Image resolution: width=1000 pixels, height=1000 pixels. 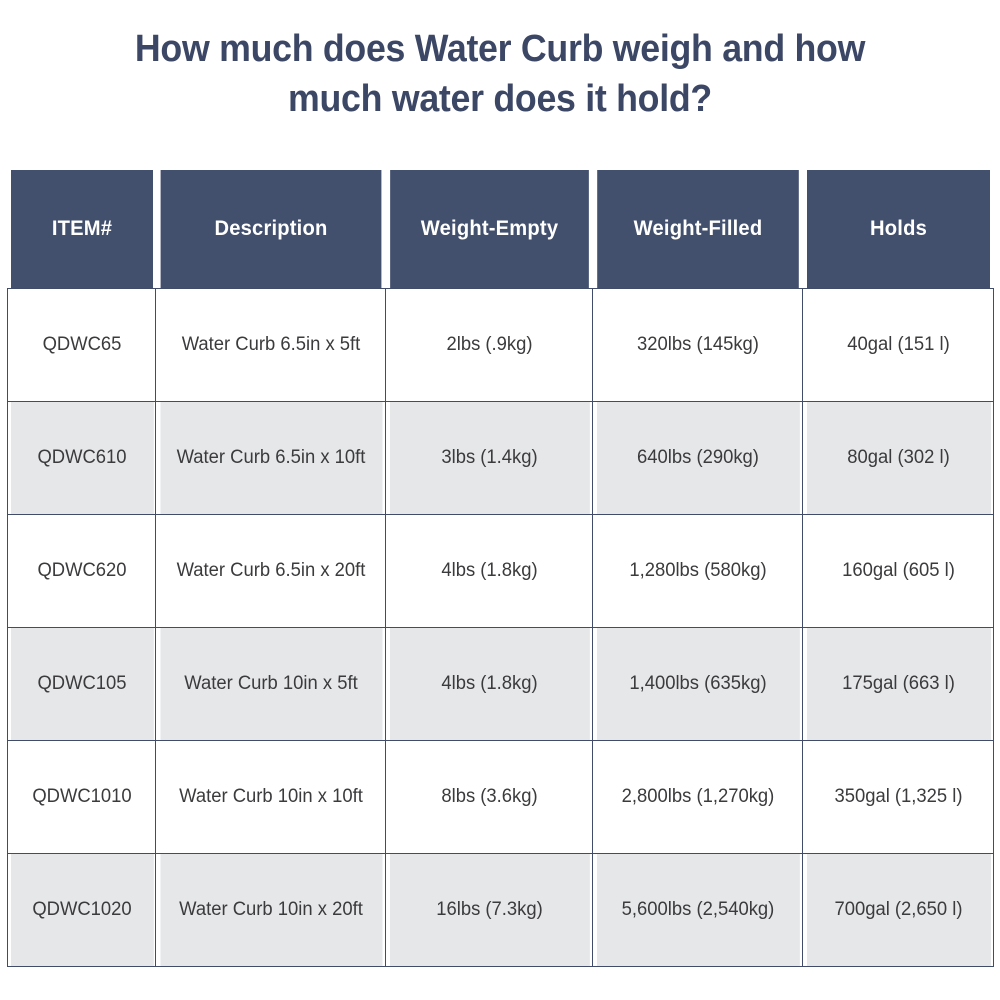 What do you see at coordinates (270, 684) in the screenshot?
I see `cell-description: Water Curb 10in x 5ft` at bounding box center [270, 684].